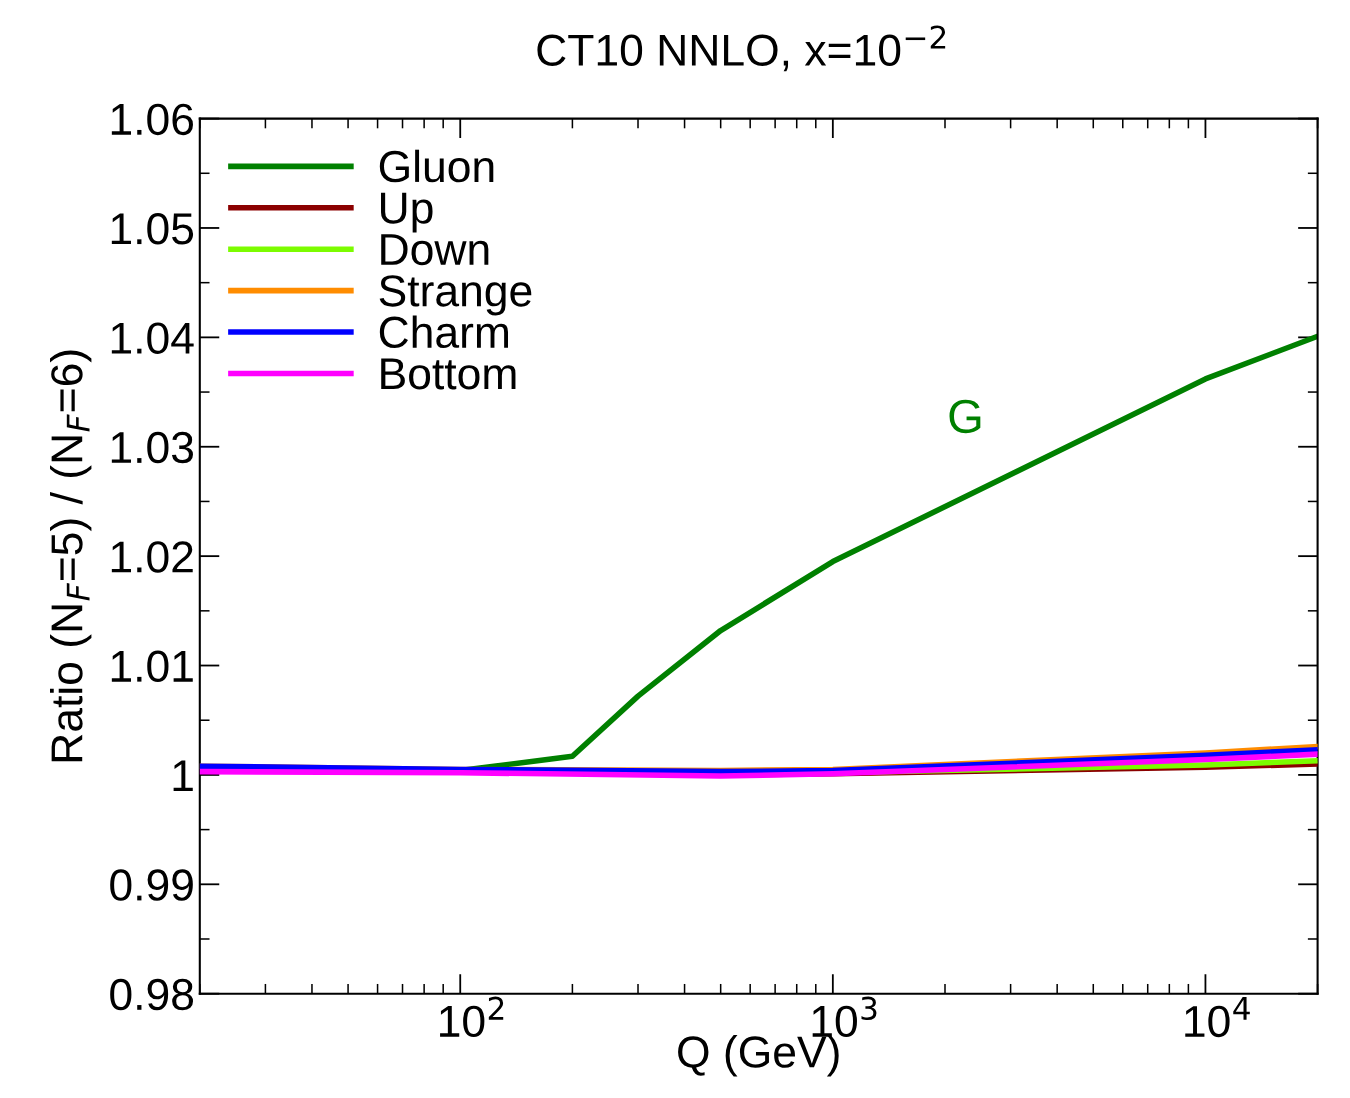  What do you see at coordinates (151, 885) in the screenshot?
I see `y-tick-label: 0.99` at bounding box center [151, 885].